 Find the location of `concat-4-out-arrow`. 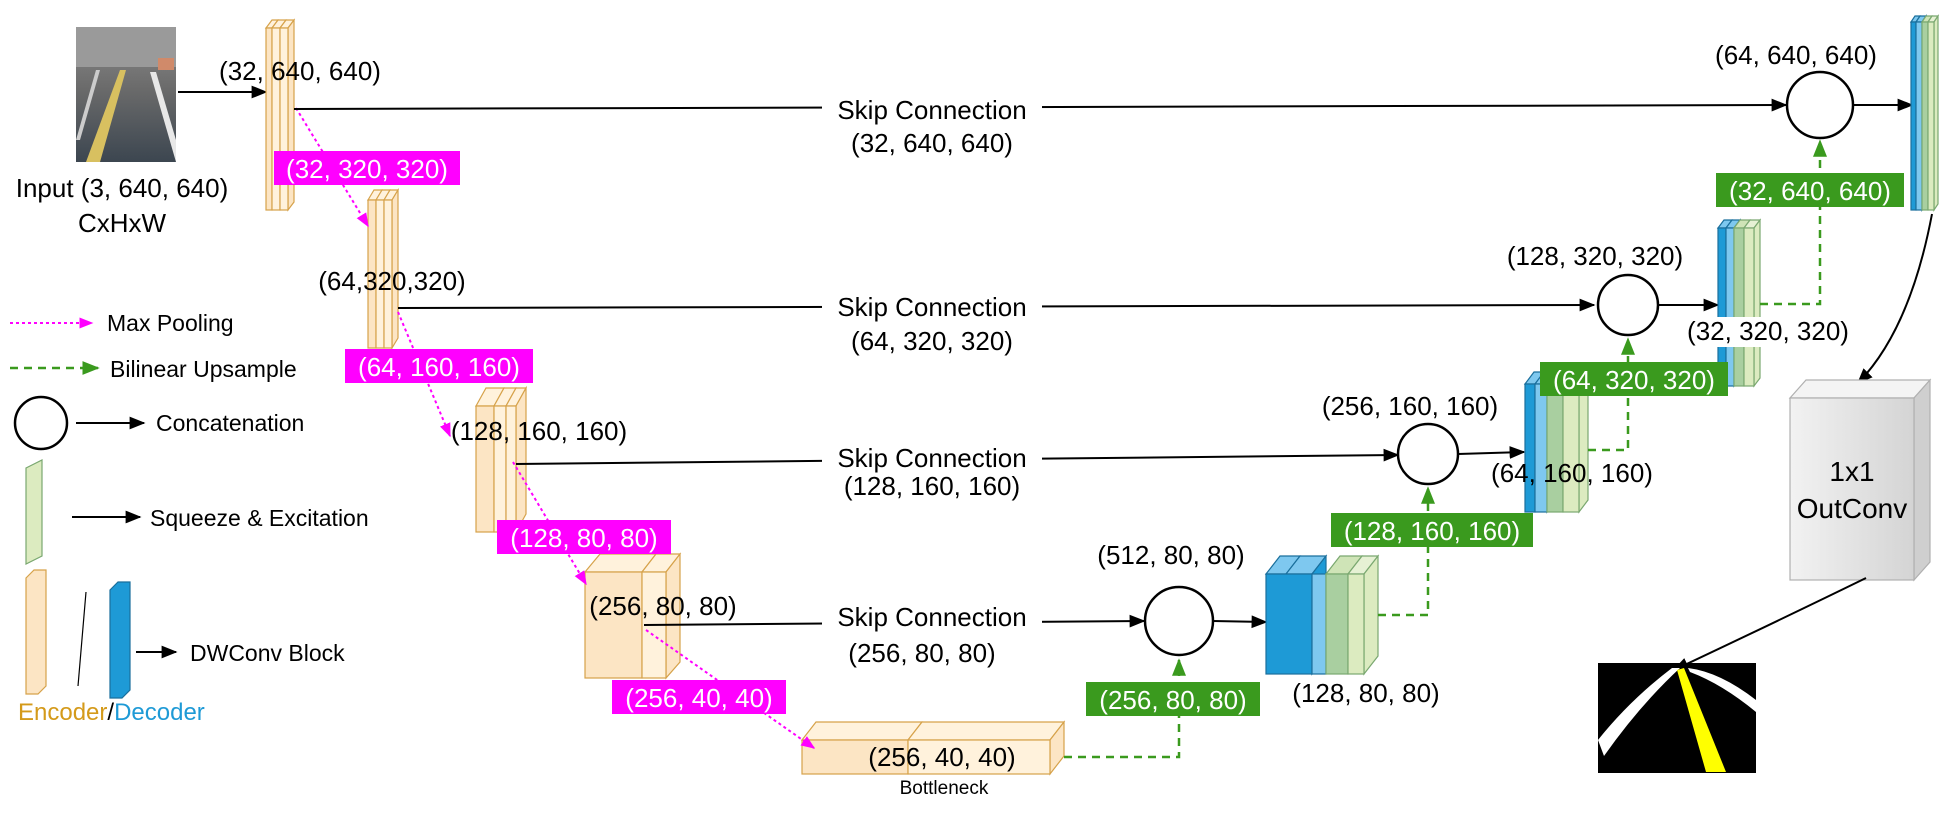

concat-4-out-arrow is located at coordinates (1240, 622).